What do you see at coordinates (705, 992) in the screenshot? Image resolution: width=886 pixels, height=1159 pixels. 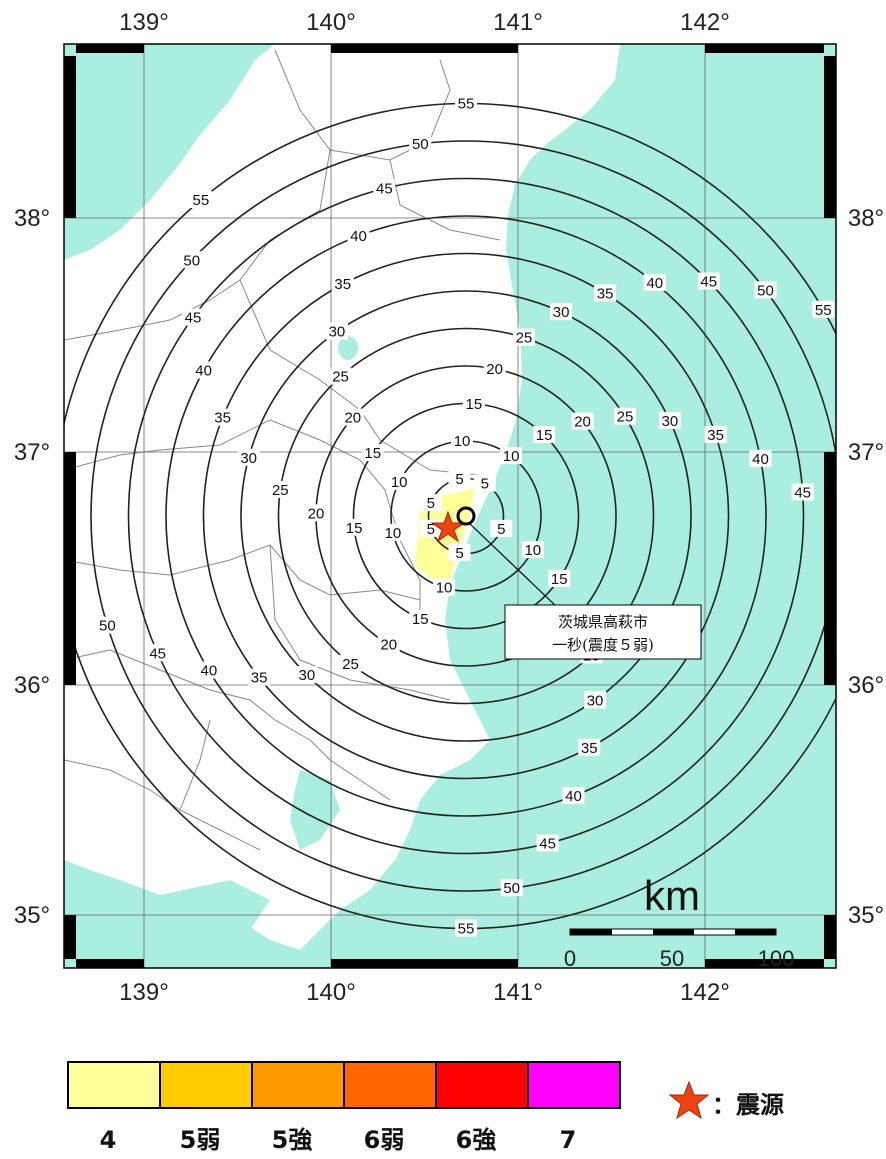 I see `lon-label: 142°` at bounding box center [705, 992].